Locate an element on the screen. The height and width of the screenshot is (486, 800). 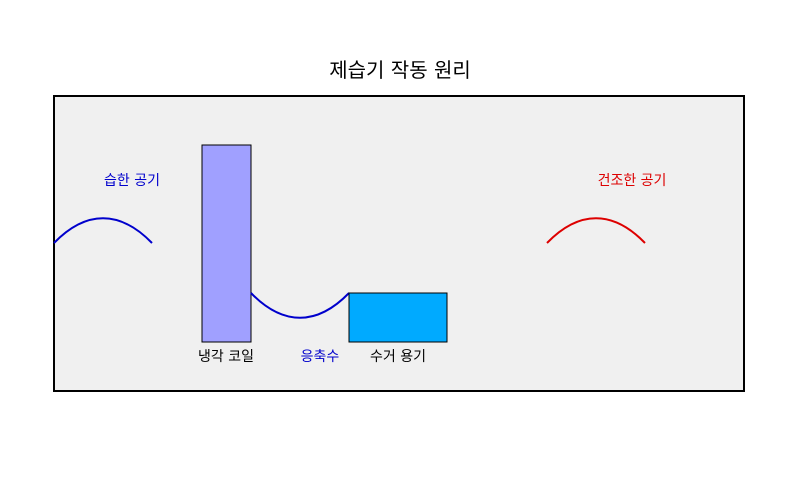
condensate-label: 응축수 is located at coordinates (320, 357).